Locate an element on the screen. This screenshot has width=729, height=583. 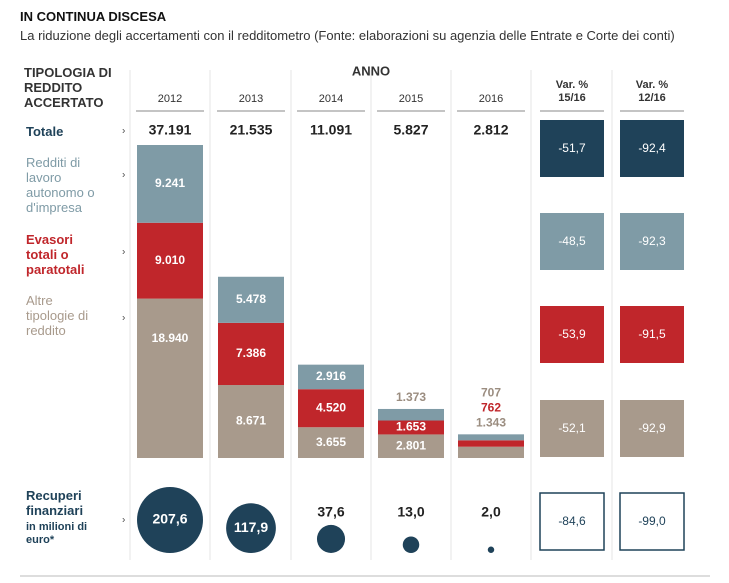
variation-label: -51,7 is located at coordinates (572, 148).